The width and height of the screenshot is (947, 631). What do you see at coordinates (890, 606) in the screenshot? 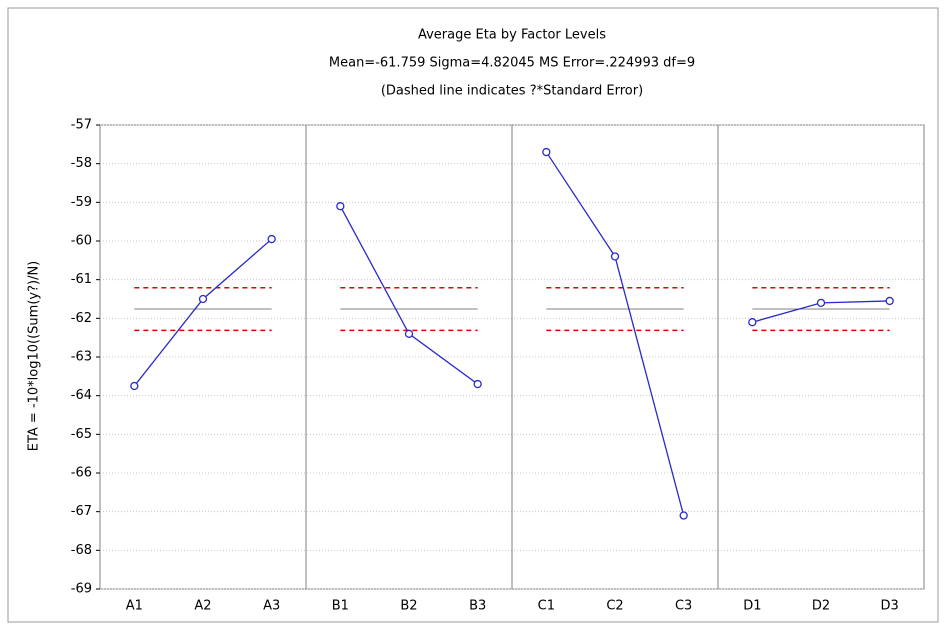
I see `x-tick-label: D3` at bounding box center [890, 606].